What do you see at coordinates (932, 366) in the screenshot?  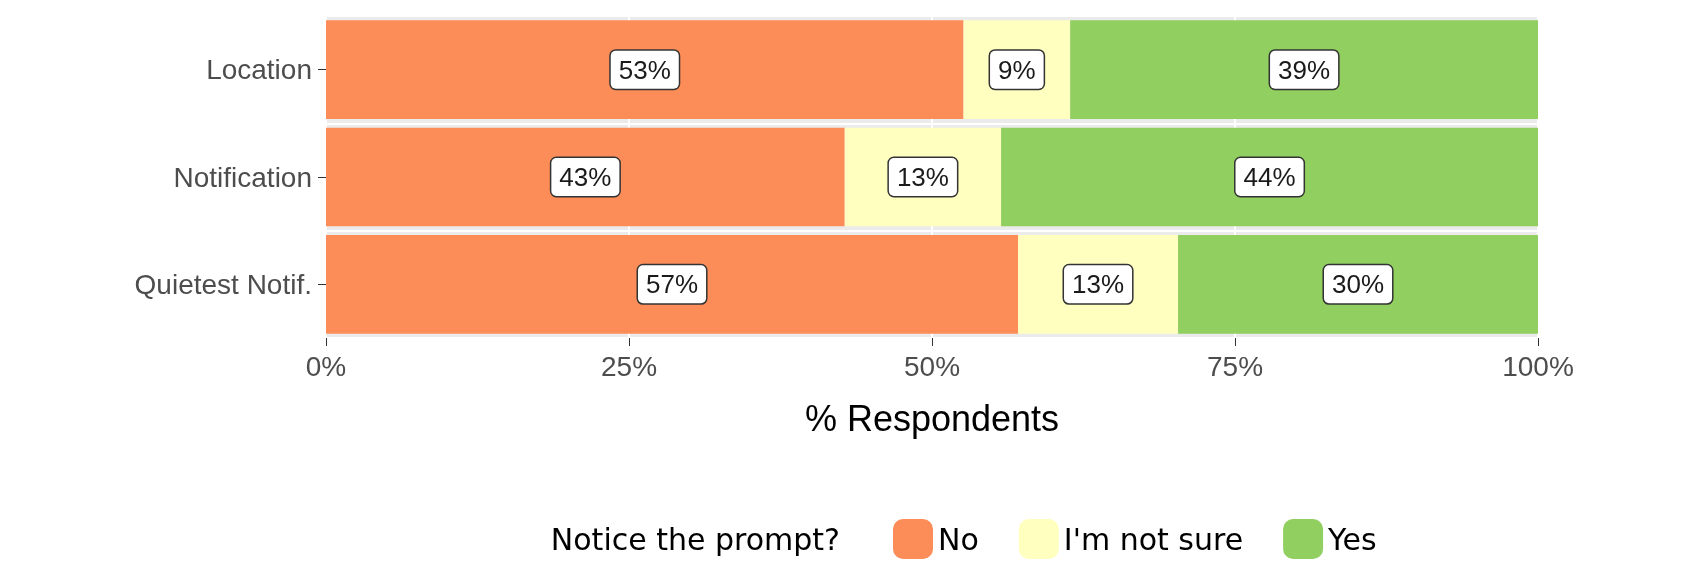 I see `x-tick-label: 50%` at bounding box center [932, 366].